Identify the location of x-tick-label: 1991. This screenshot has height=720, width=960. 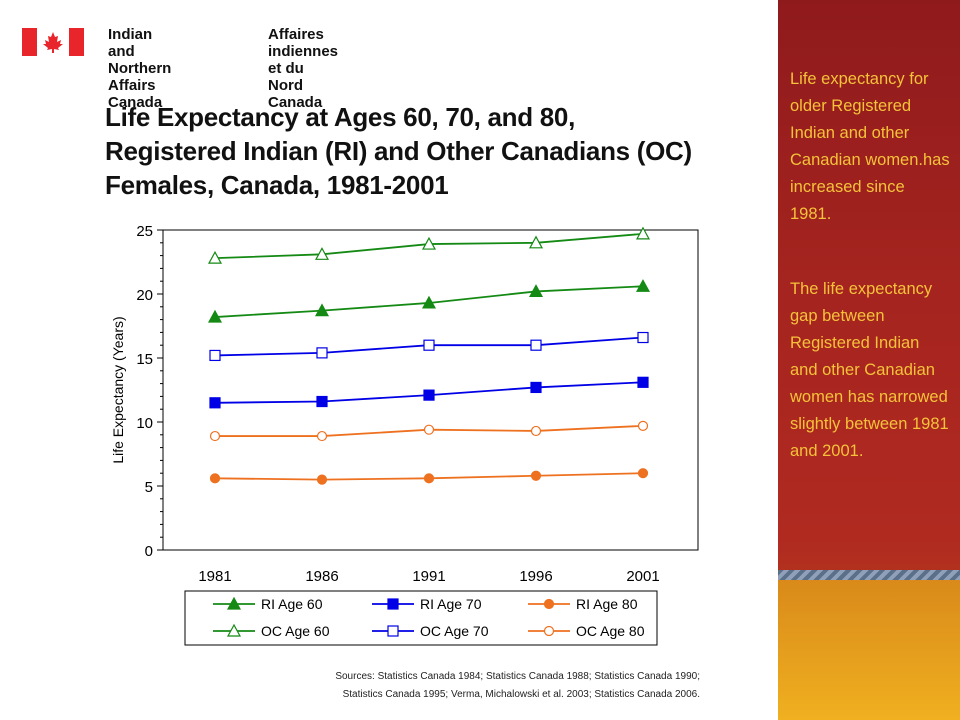
(428, 576).